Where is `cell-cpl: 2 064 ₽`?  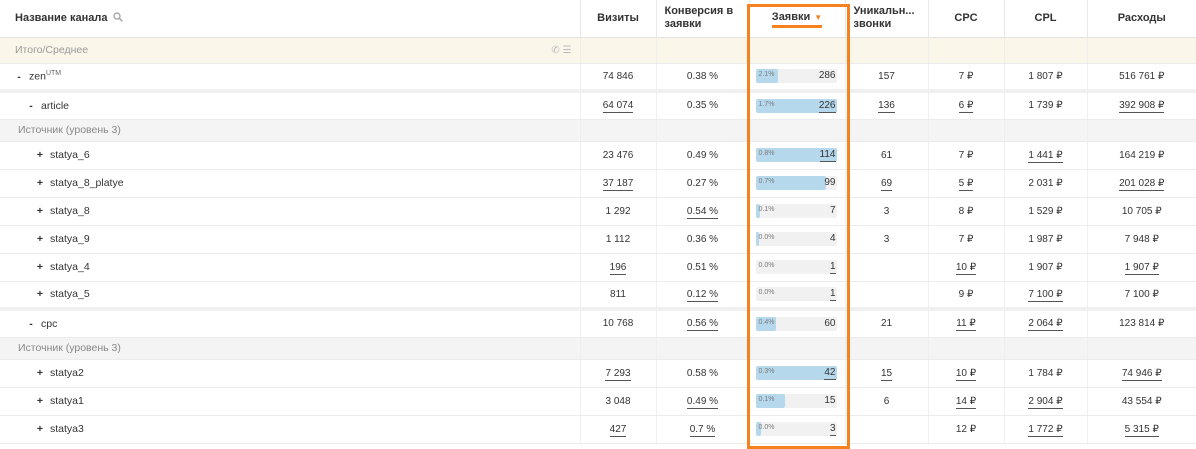 cell-cpl: 2 064 ₽ is located at coordinates (1045, 322).